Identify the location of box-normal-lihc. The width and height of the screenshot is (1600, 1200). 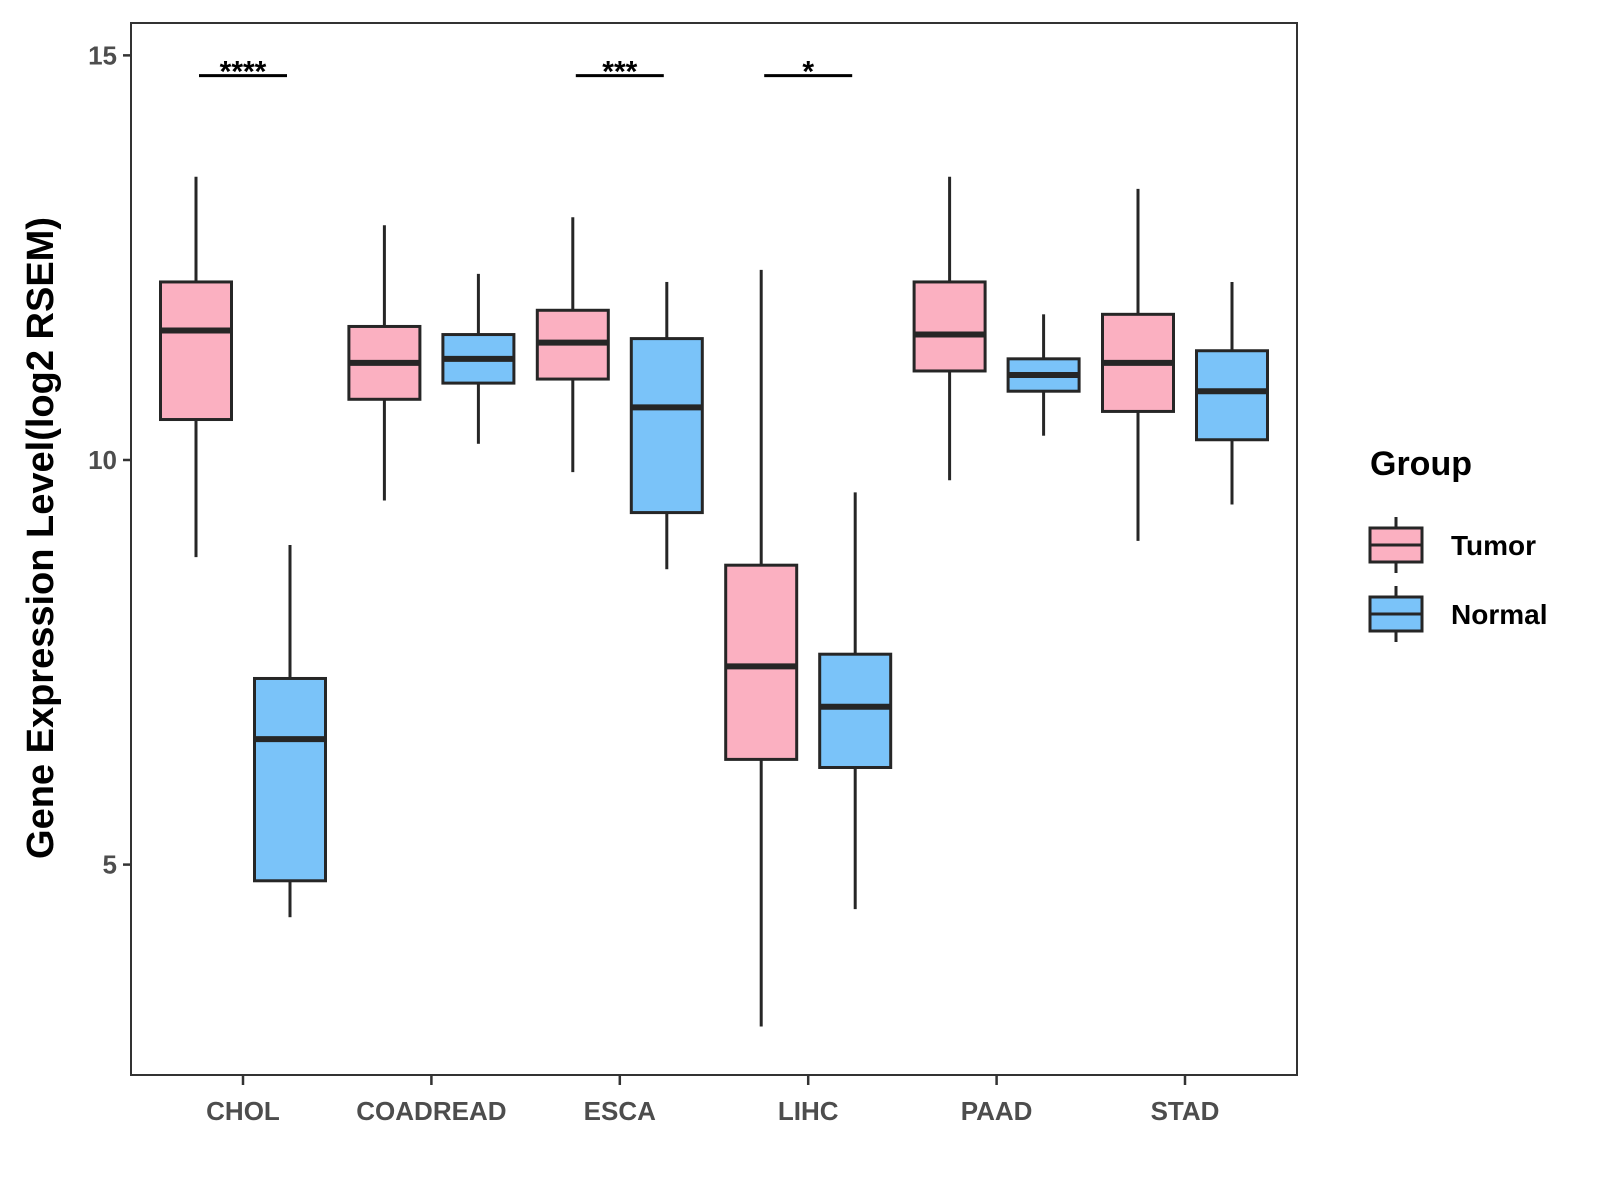
(855, 701).